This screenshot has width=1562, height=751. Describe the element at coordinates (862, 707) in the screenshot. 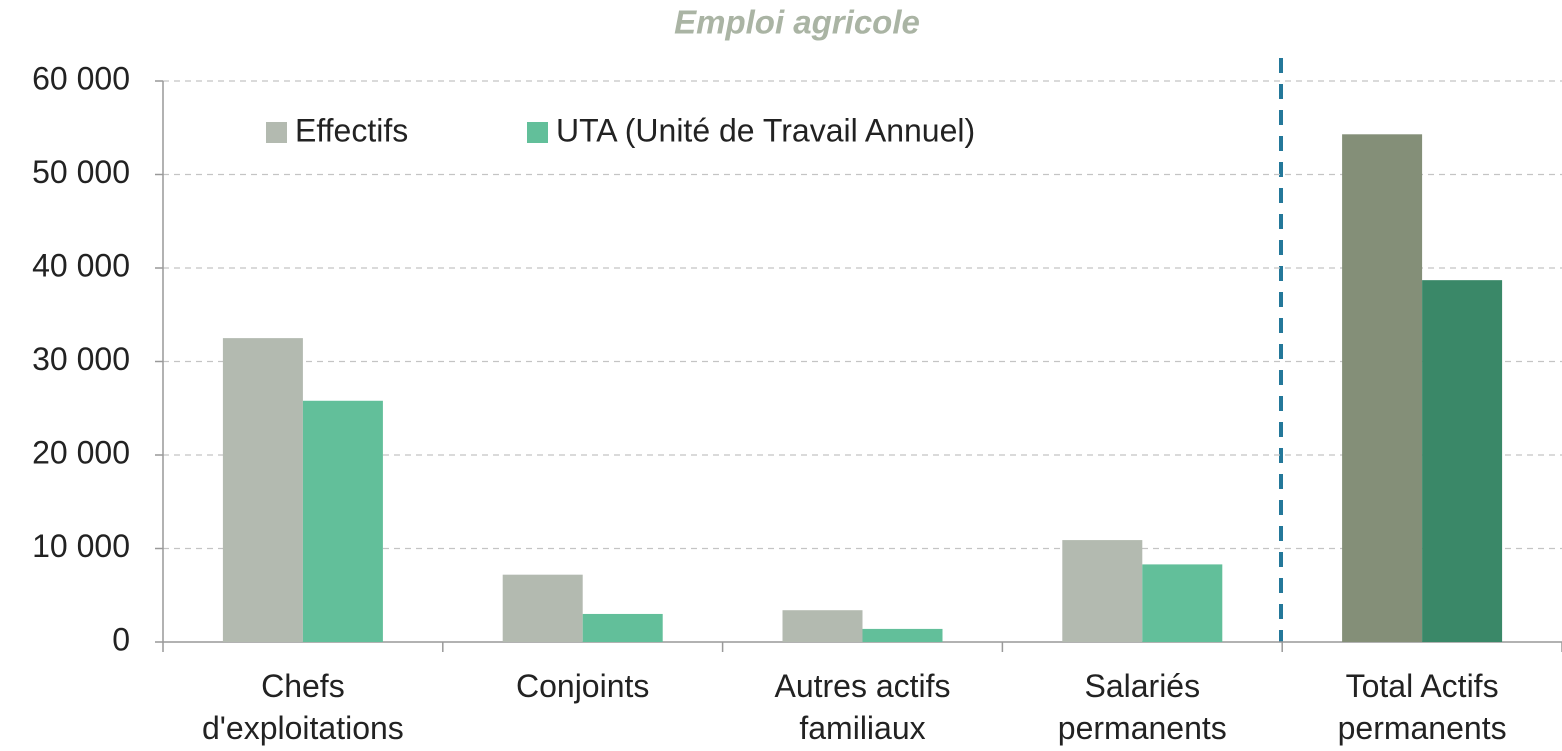

I see `x-tick-label: Autres actifs familiaux` at that location.